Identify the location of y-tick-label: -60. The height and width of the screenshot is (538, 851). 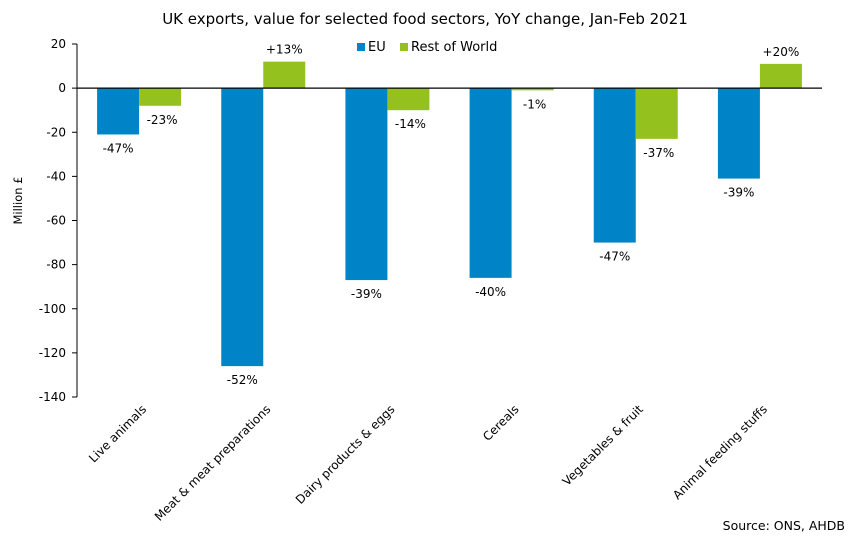
(56, 221).